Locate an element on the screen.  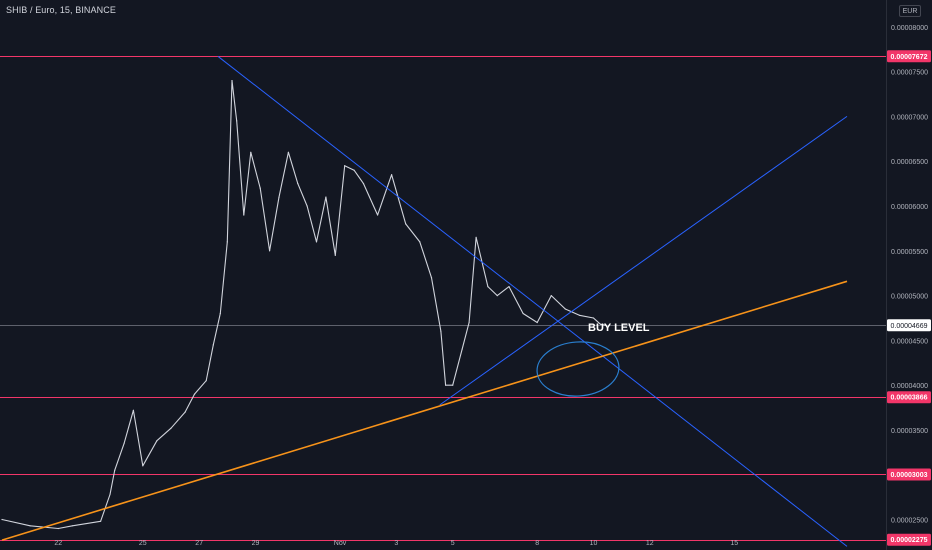
buy-level-label: BUY LEVEL is located at coordinates (619, 328).